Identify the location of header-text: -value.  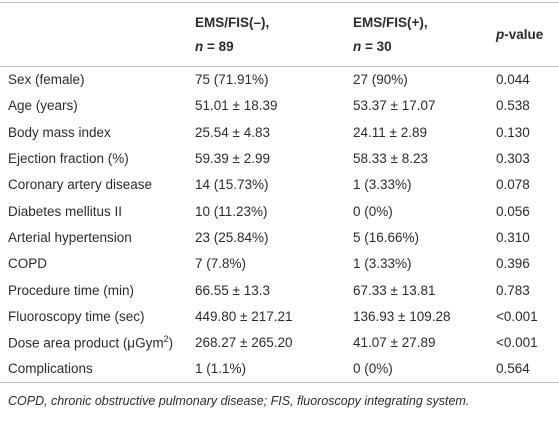
(524, 34).